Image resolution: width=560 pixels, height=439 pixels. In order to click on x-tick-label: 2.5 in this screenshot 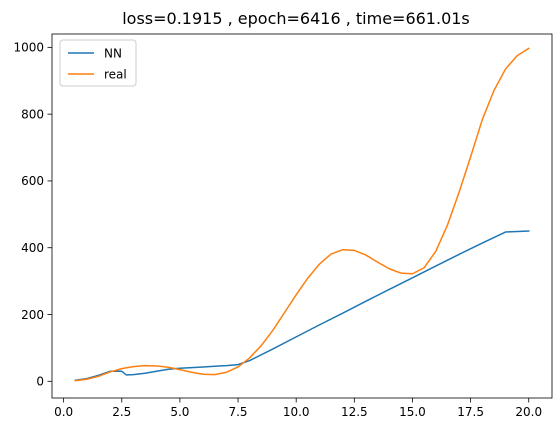, I will do `click(121, 412)`.